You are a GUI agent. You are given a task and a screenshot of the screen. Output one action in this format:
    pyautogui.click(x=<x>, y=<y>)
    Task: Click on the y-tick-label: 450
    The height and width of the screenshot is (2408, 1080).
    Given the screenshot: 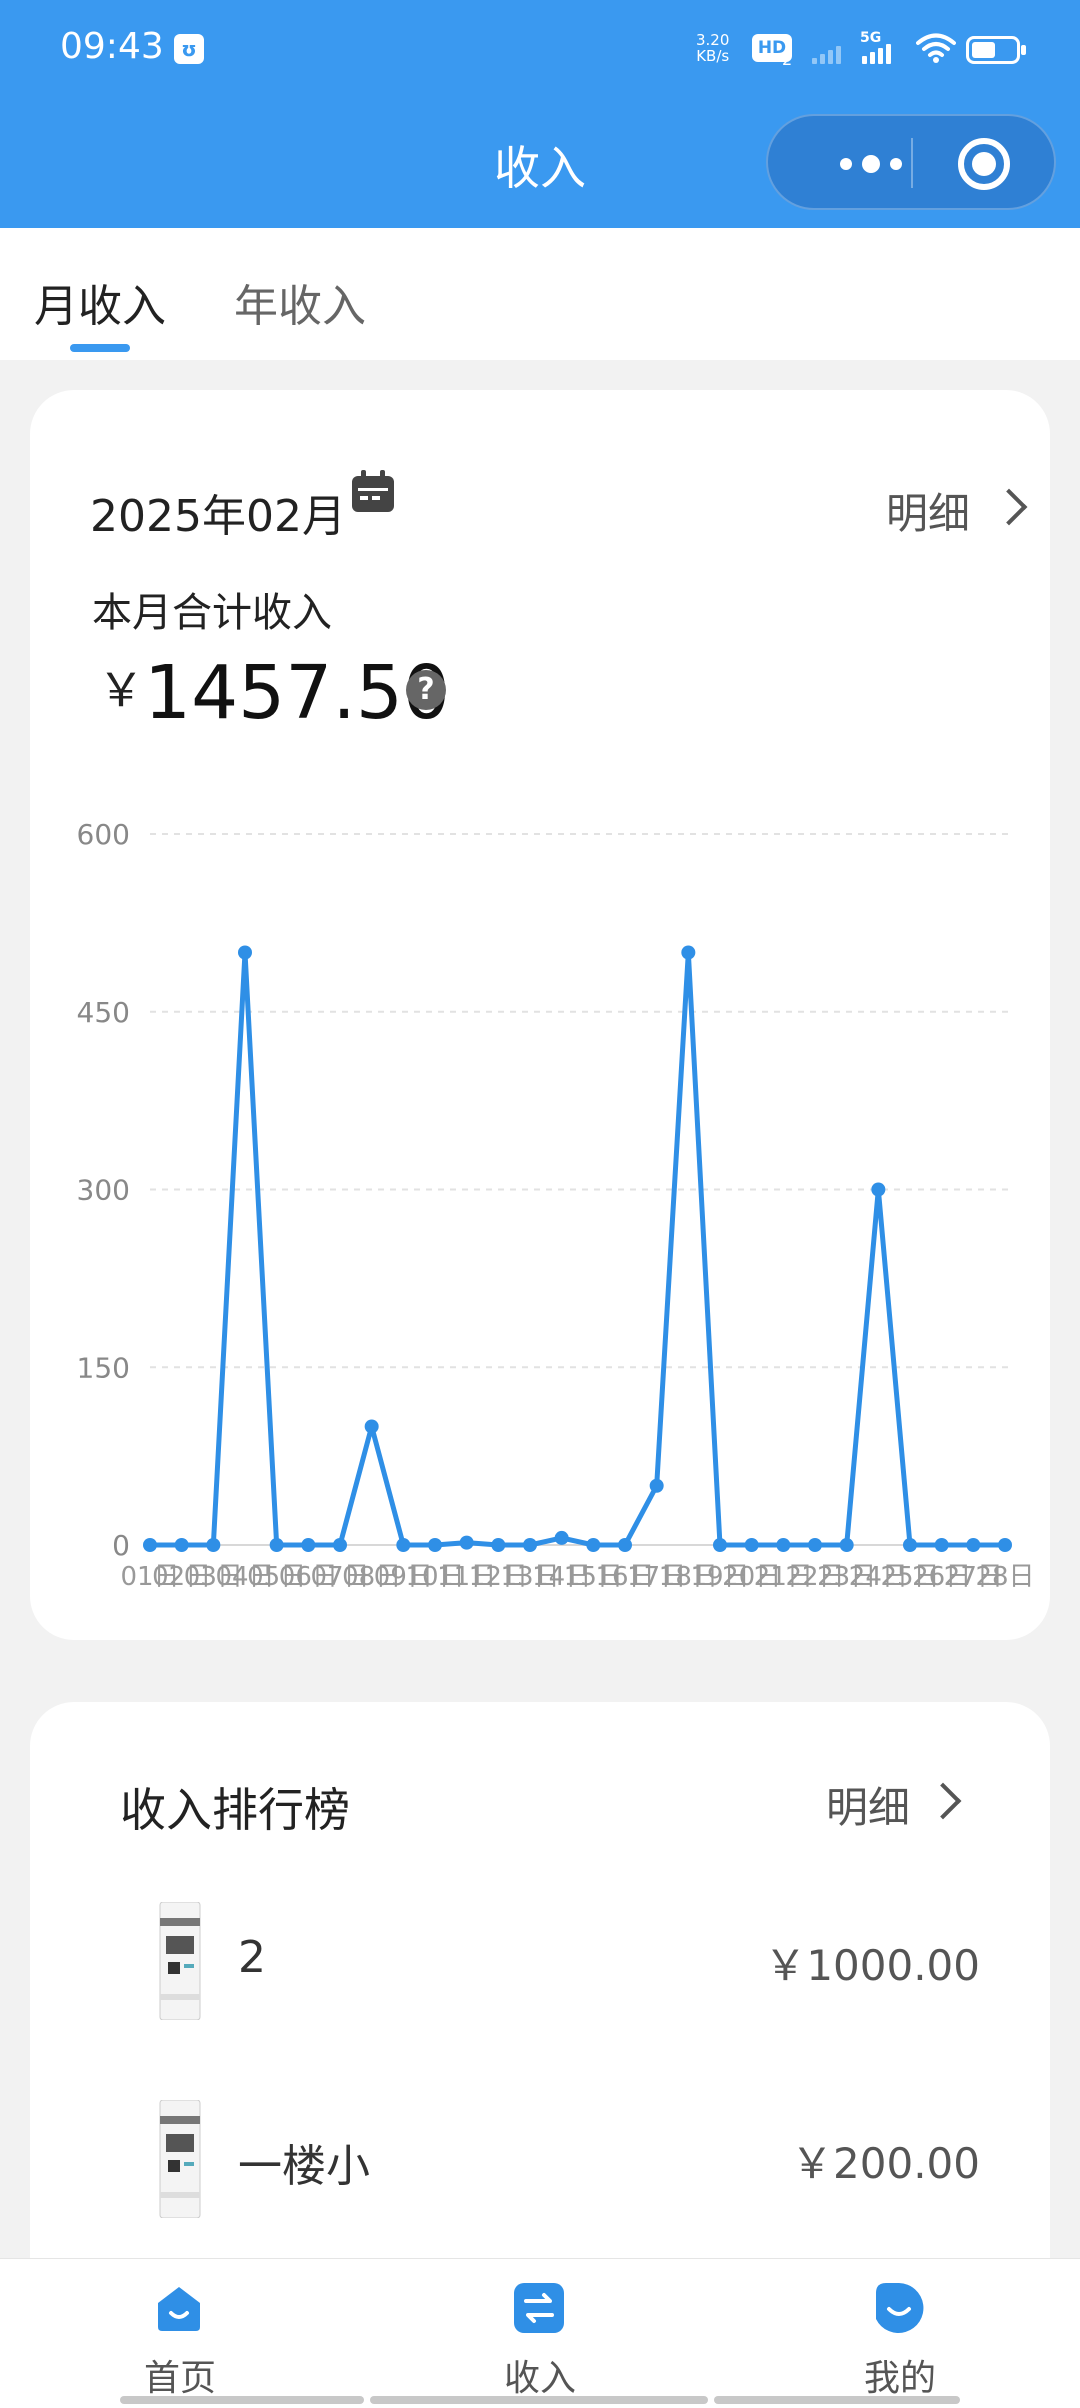 What is the action you would take?
    pyautogui.click(x=103, y=1012)
    